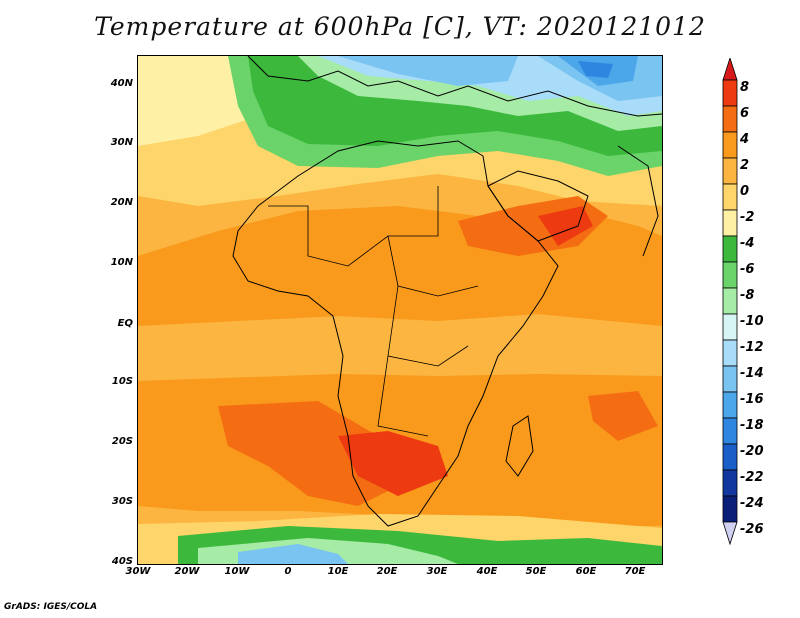 Image resolution: width=800 pixels, height=618 pixels. I want to click on colorbar-label-minus24: -24, so click(752, 503).